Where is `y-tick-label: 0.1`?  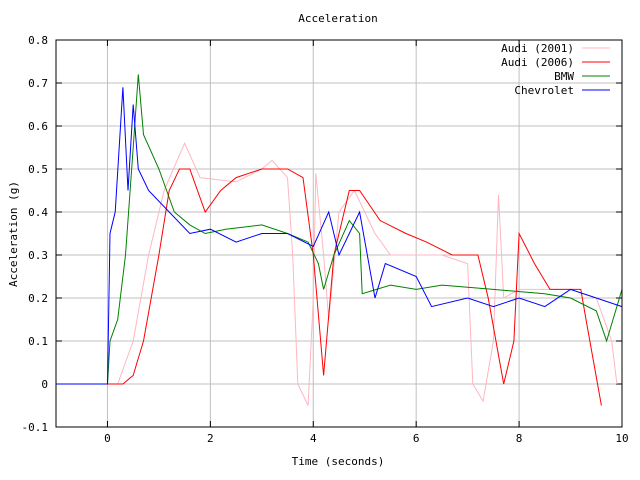
y-tick-label: 0.1 is located at coordinates (38, 341).